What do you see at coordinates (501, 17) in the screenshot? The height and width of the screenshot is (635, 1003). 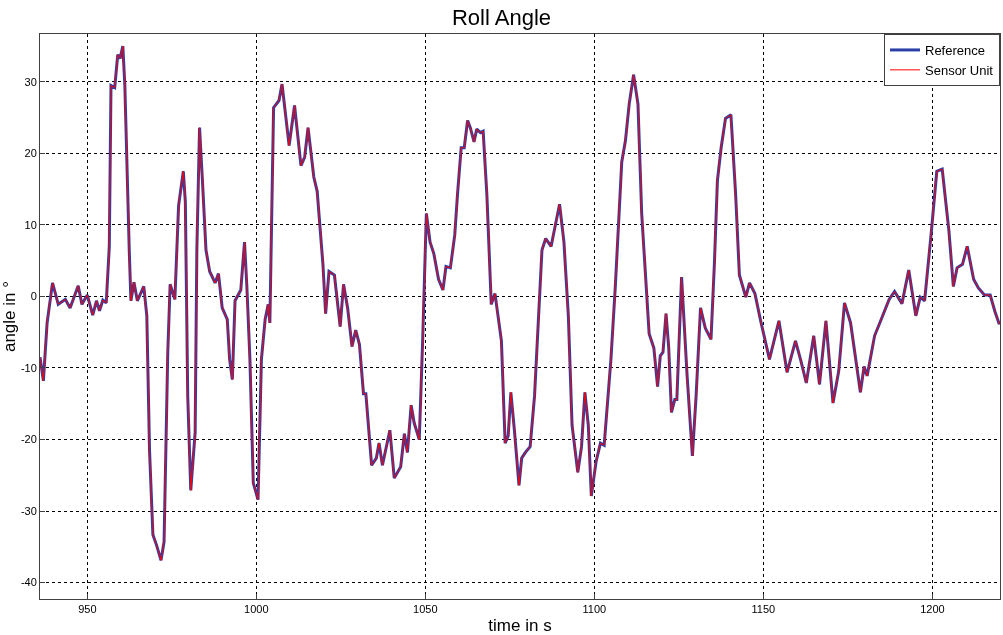 I see `chart-title: Roll Angle` at bounding box center [501, 17].